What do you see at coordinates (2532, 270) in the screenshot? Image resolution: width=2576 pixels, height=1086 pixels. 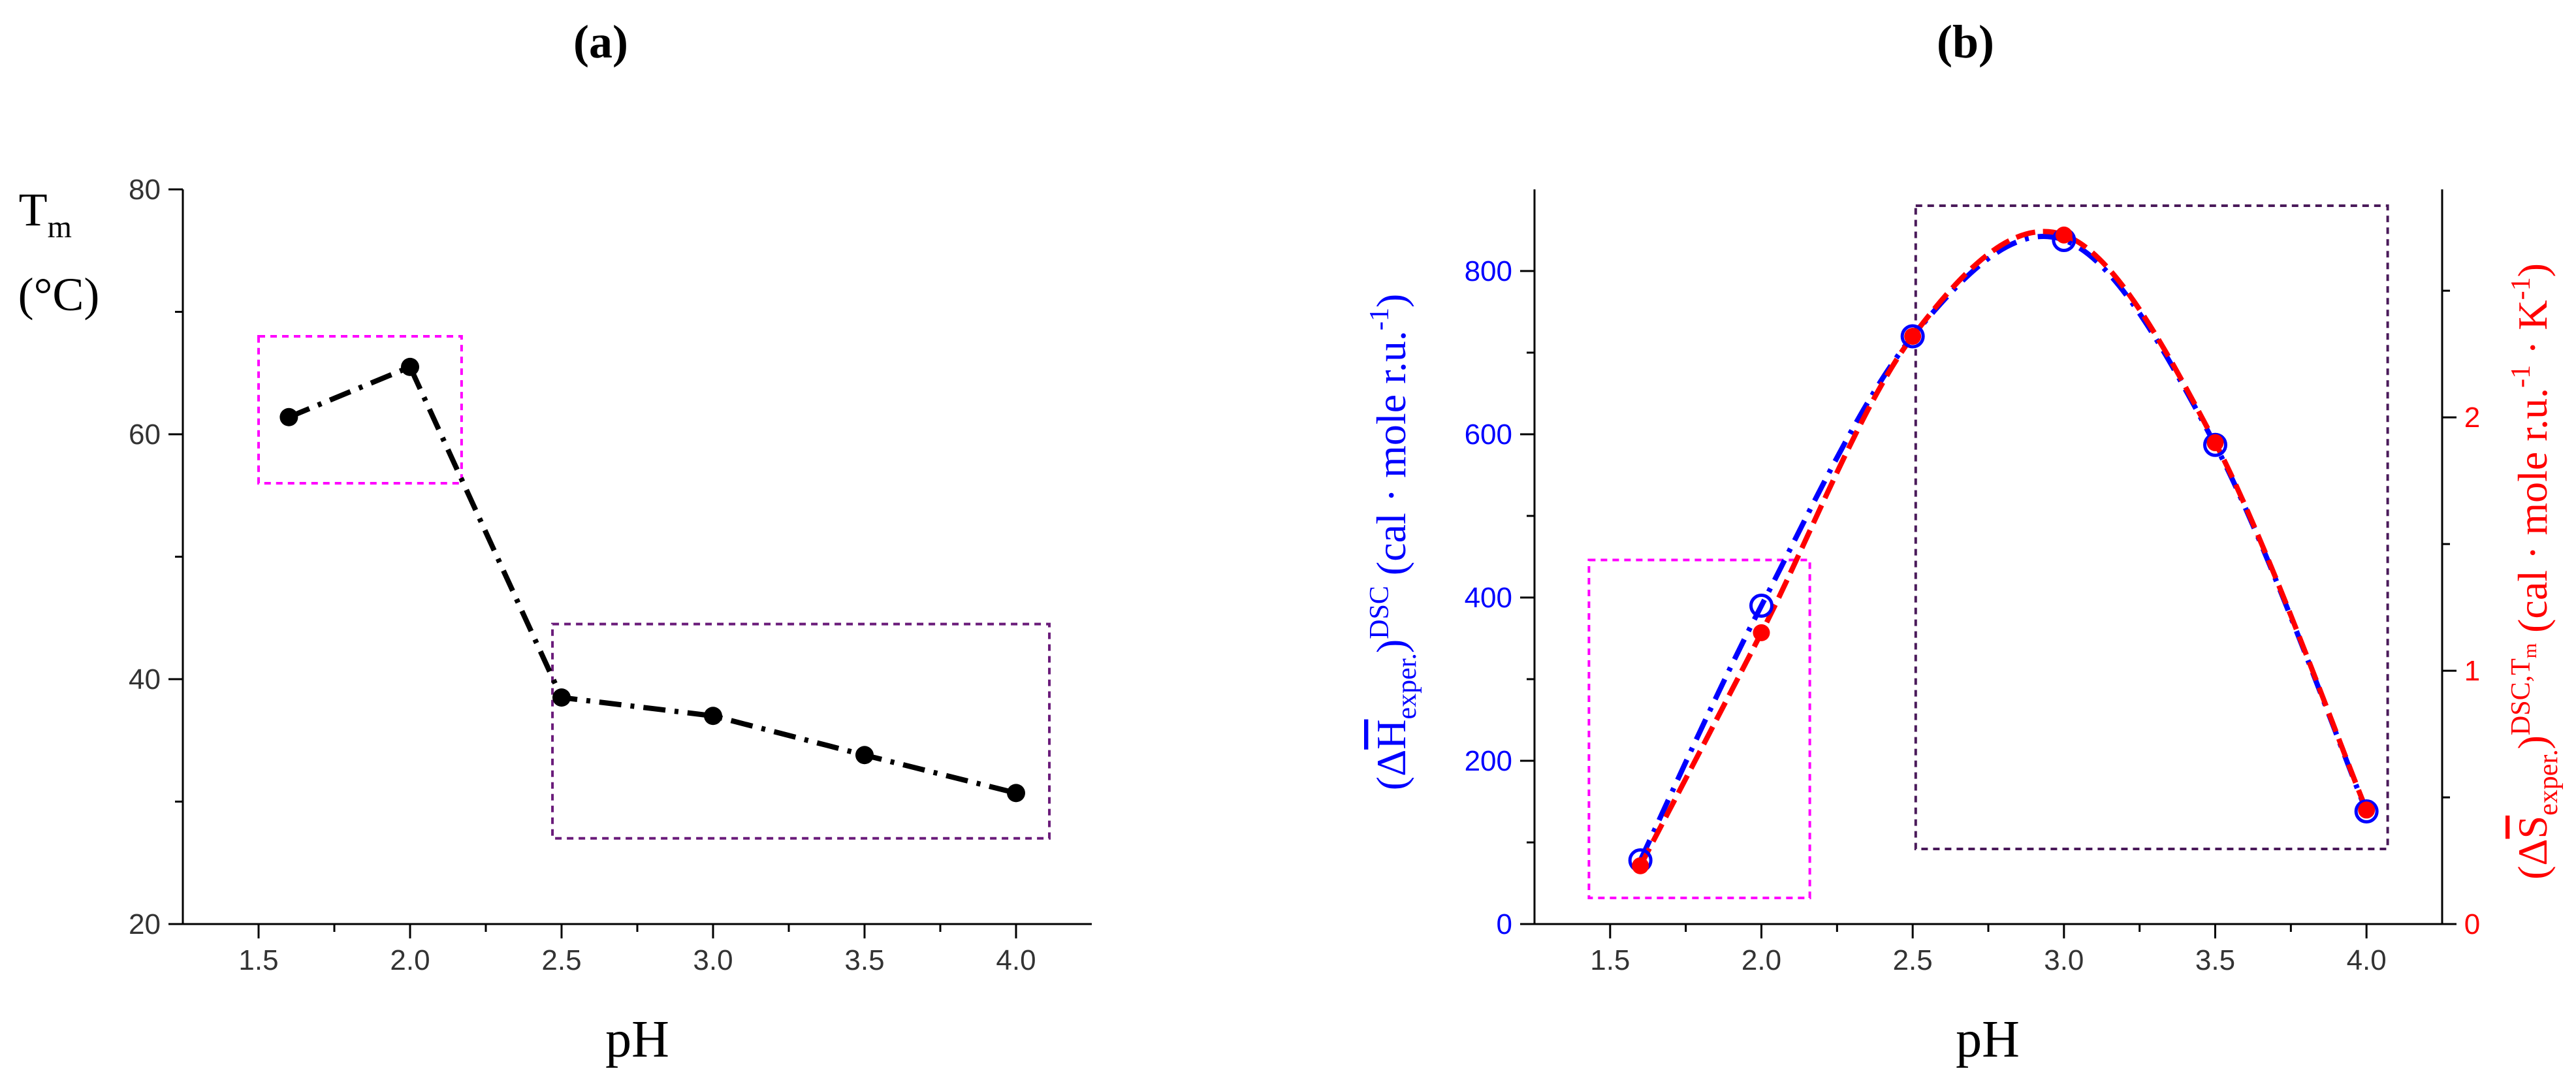 I see `panel-b-right-title-unit-close: )` at bounding box center [2532, 270].